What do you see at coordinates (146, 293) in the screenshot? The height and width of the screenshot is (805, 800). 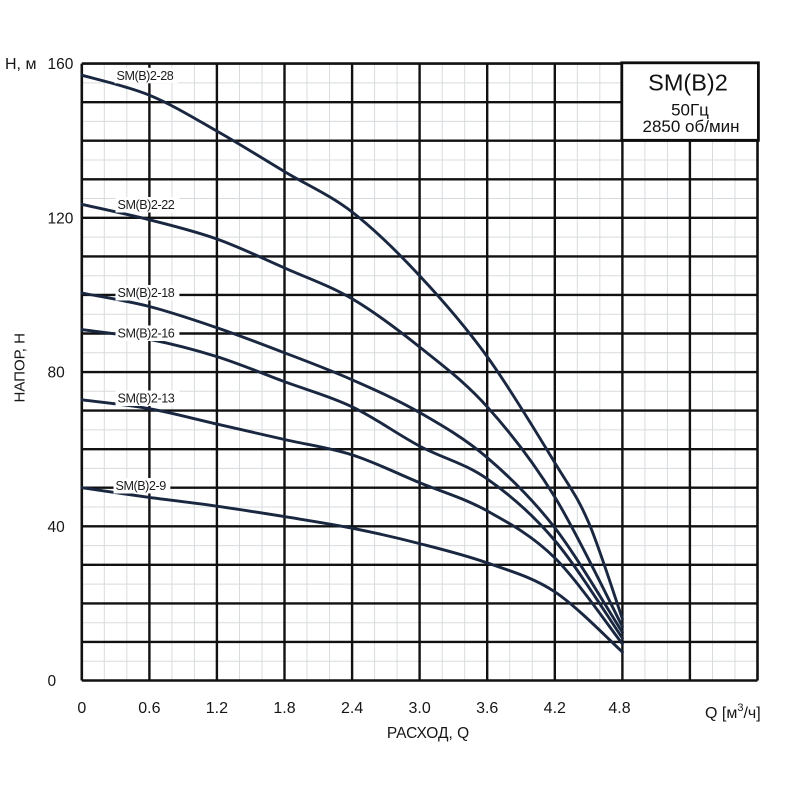 I see `svg-text: SM(B)2-18` at bounding box center [146, 293].